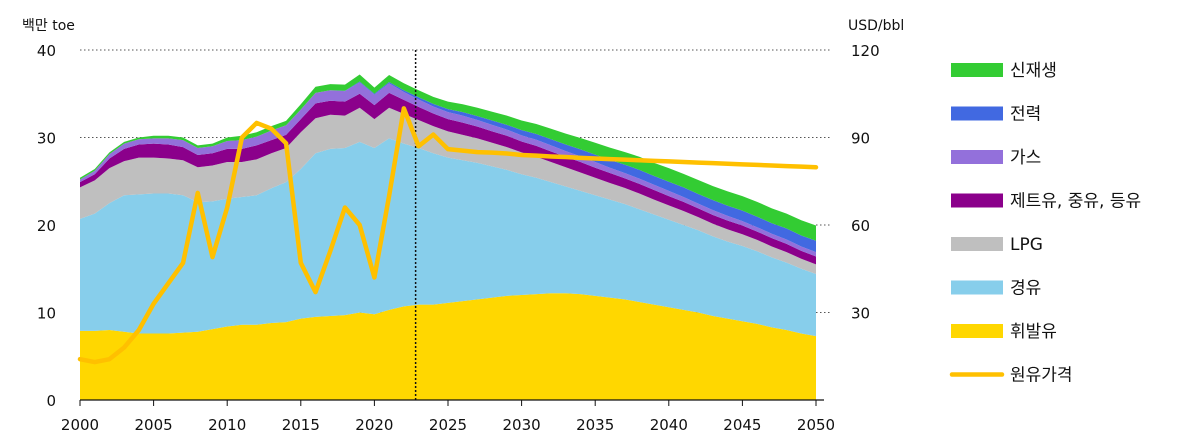  I want to click on legend-label: 제트유, 중유, 등유, so click(1075, 202).